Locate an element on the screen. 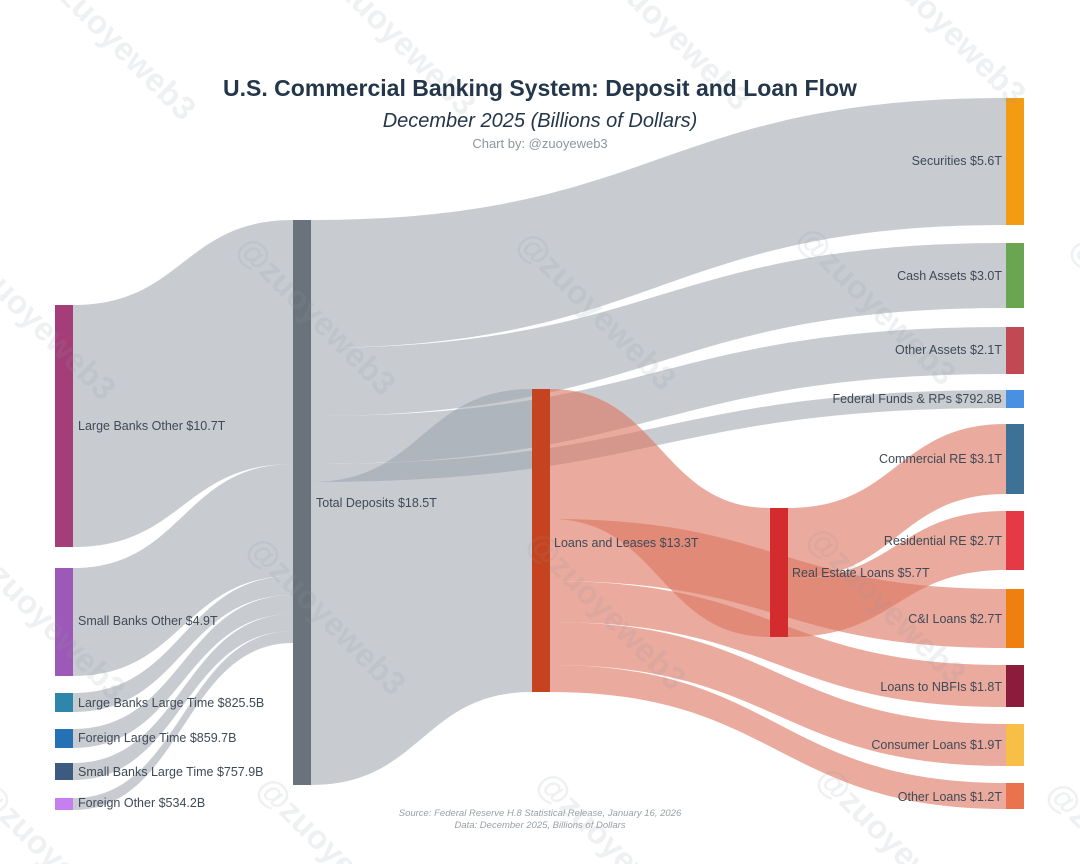  node-total-deposits is located at coordinates (302, 502).